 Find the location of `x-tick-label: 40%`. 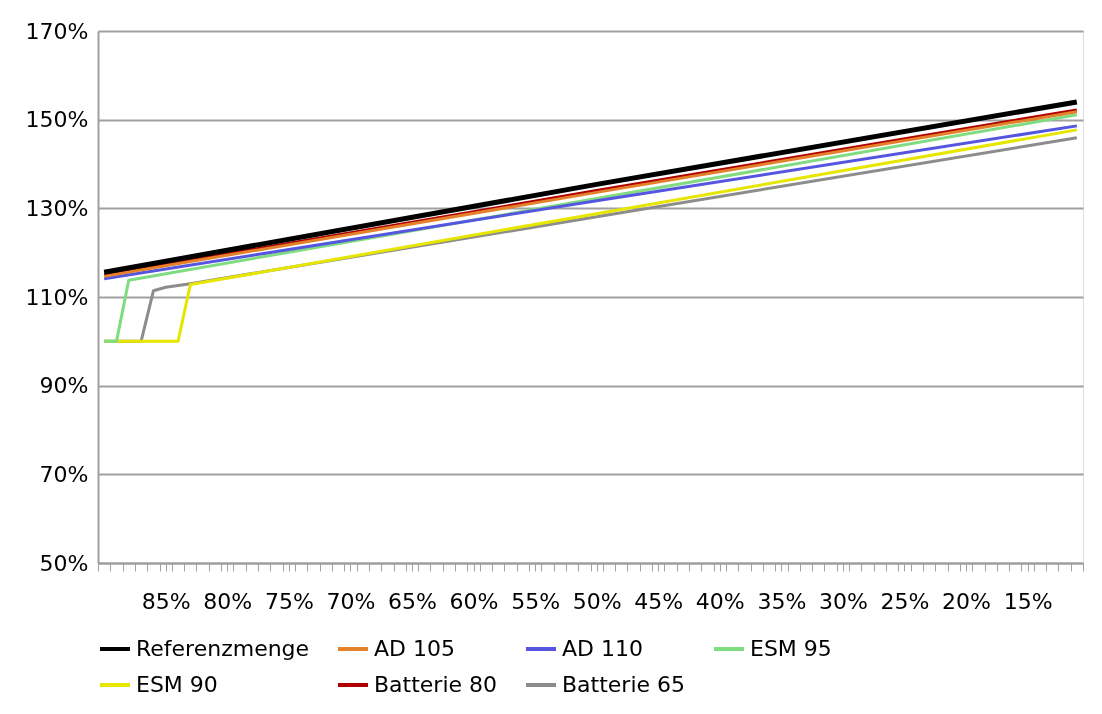

x-tick-label: 40% is located at coordinates (720, 601).